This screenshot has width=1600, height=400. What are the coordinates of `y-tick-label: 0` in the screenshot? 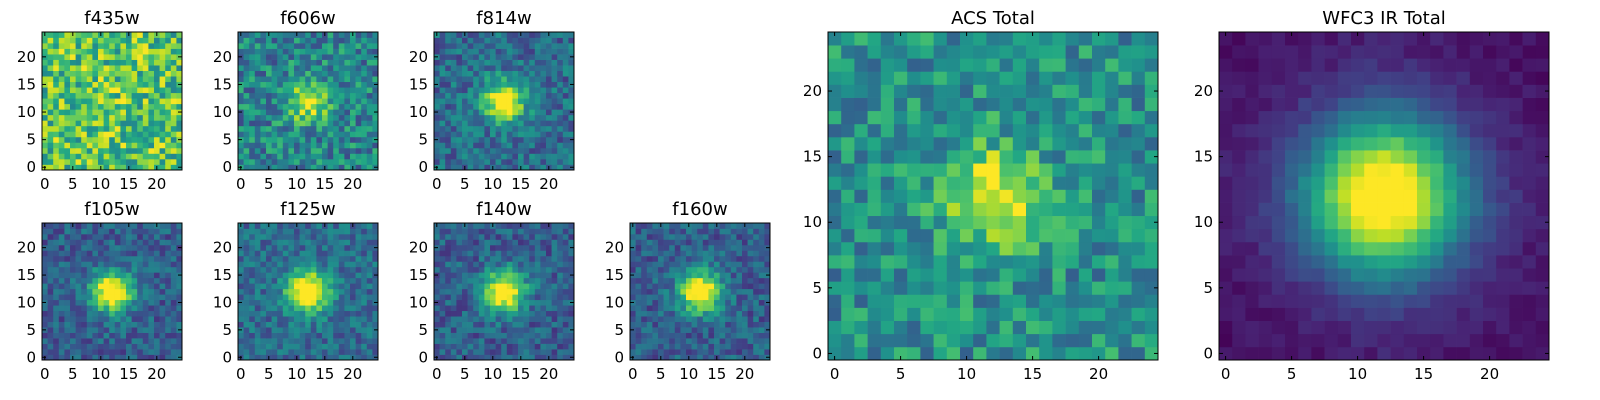 It's located at (423, 167).